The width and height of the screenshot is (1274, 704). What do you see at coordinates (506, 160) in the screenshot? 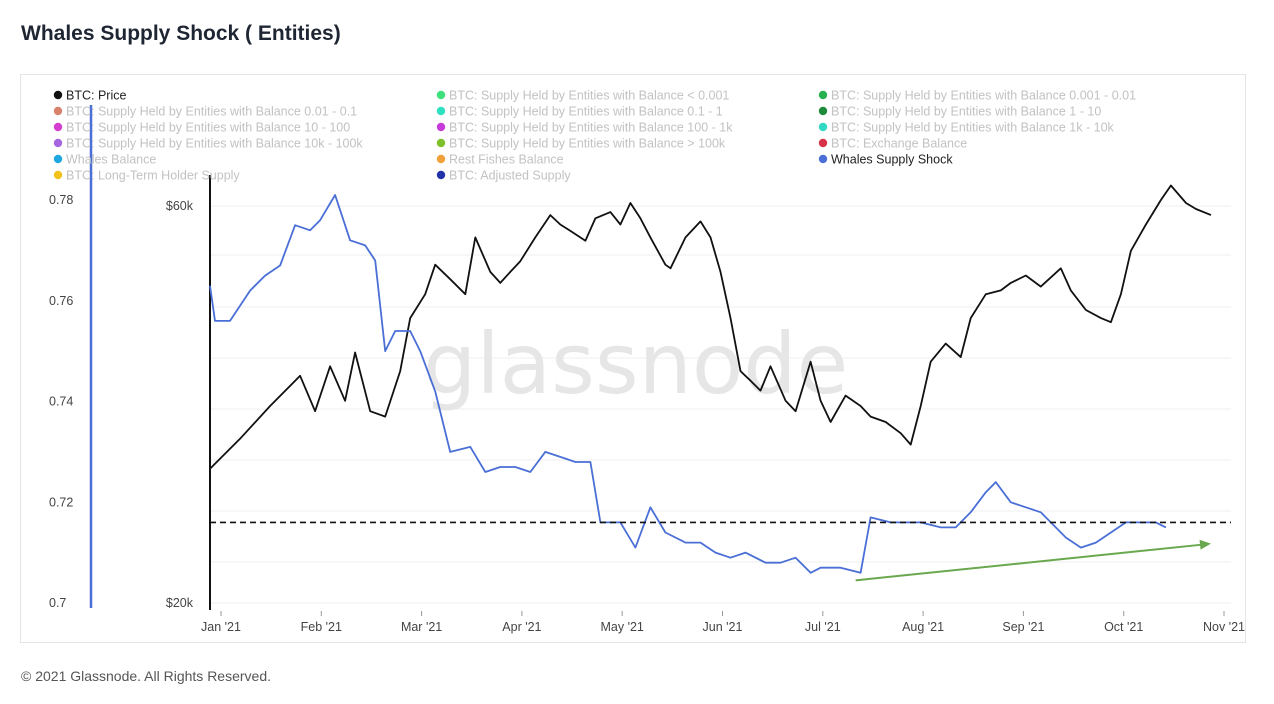
I see `legend-label: Rest Fishes Balance` at bounding box center [506, 160].